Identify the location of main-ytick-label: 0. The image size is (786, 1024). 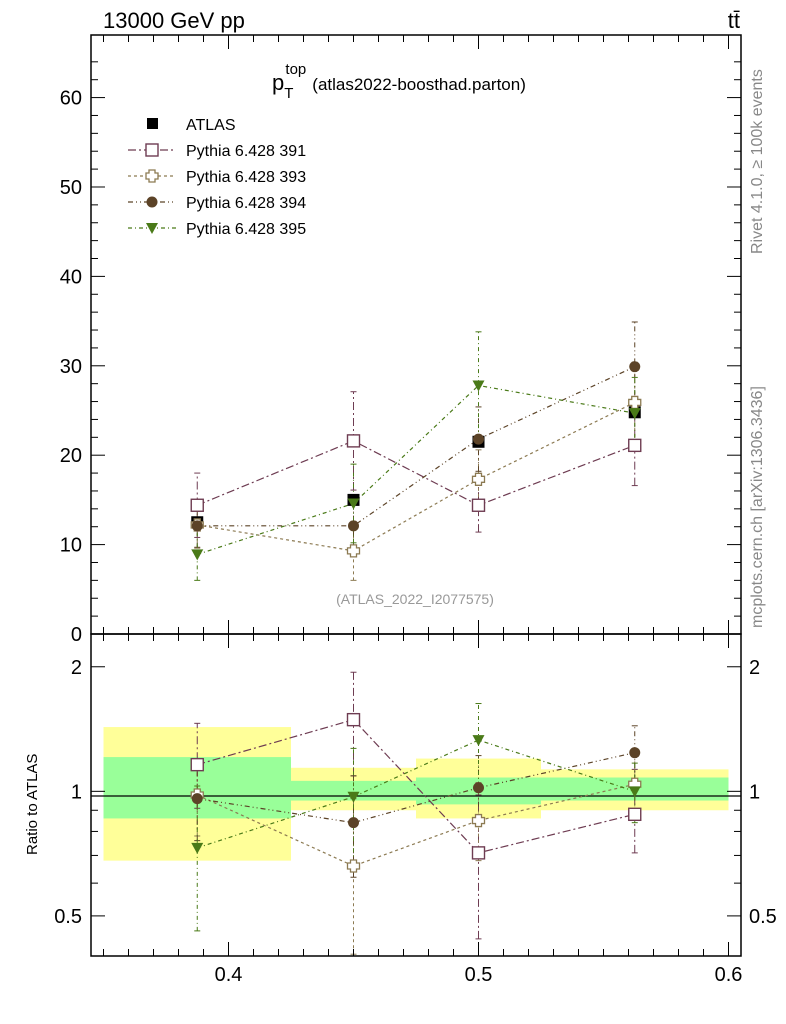
(76, 635).